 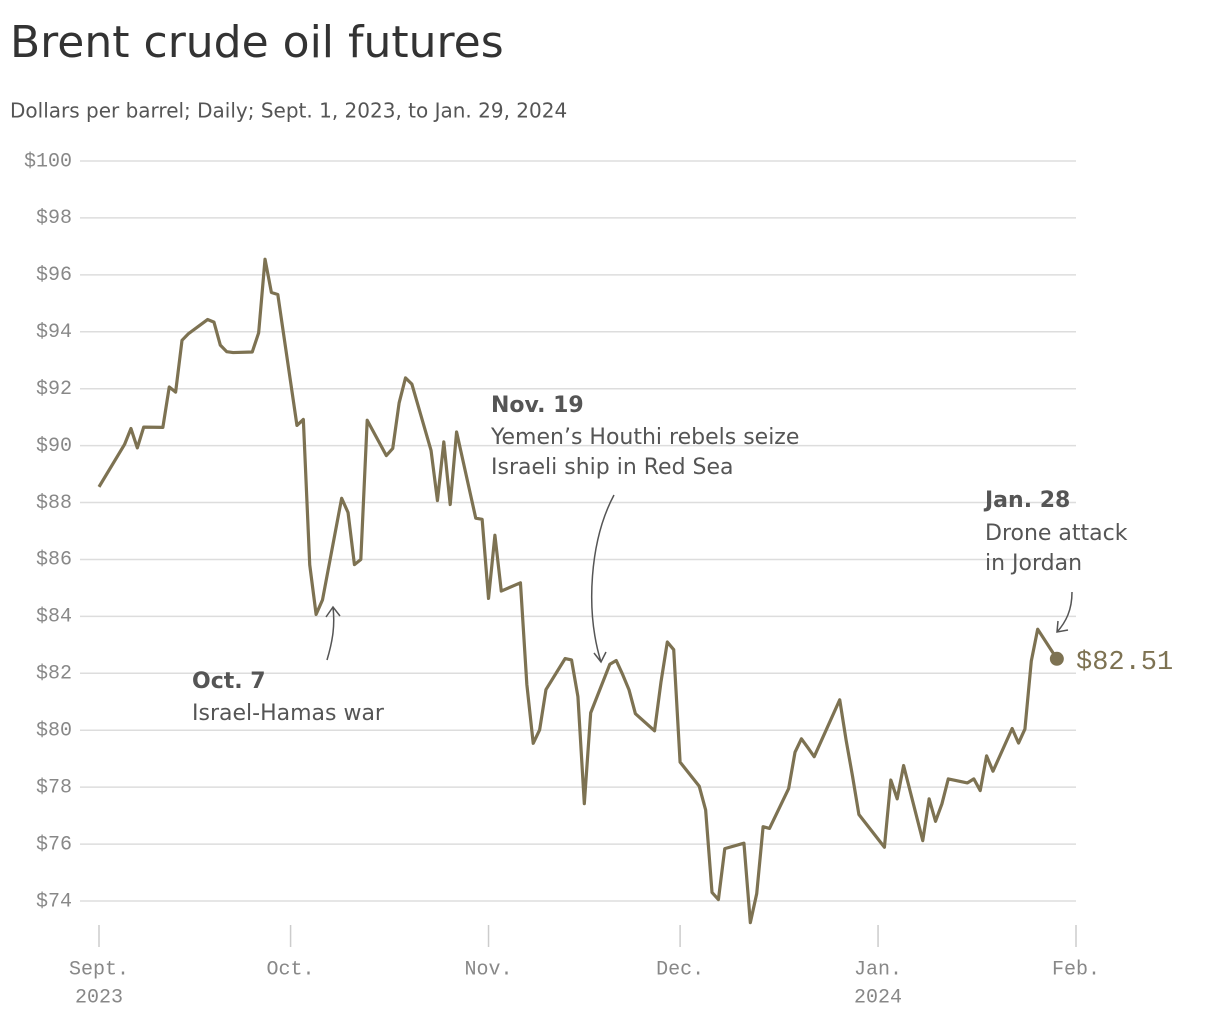 What do you see at coordinates (54, 218) in the screenshot?
I see `y-tick-label: $98` at bounding box center [54, 218].